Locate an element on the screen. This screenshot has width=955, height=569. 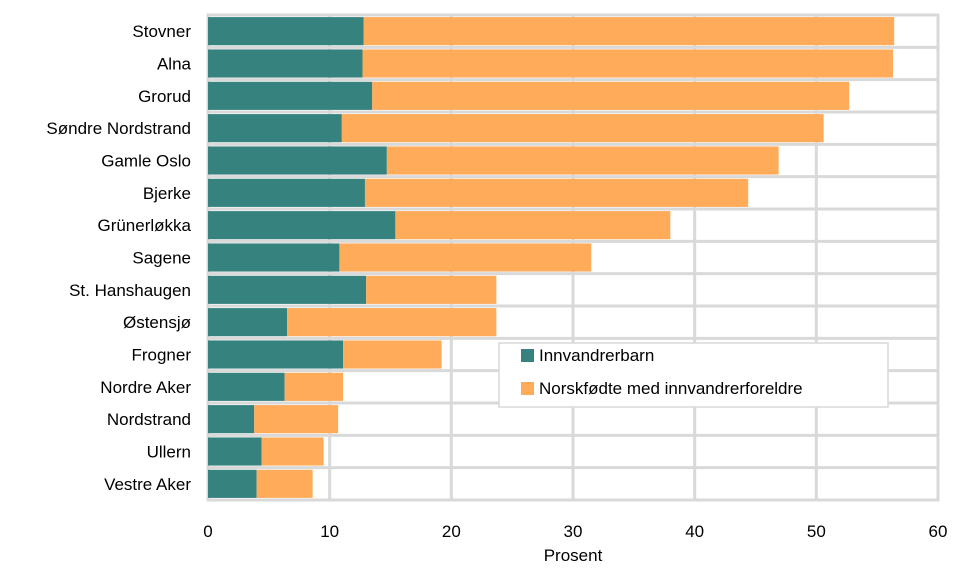
category-label: Nordstrand is located at coordinates (149, 419).